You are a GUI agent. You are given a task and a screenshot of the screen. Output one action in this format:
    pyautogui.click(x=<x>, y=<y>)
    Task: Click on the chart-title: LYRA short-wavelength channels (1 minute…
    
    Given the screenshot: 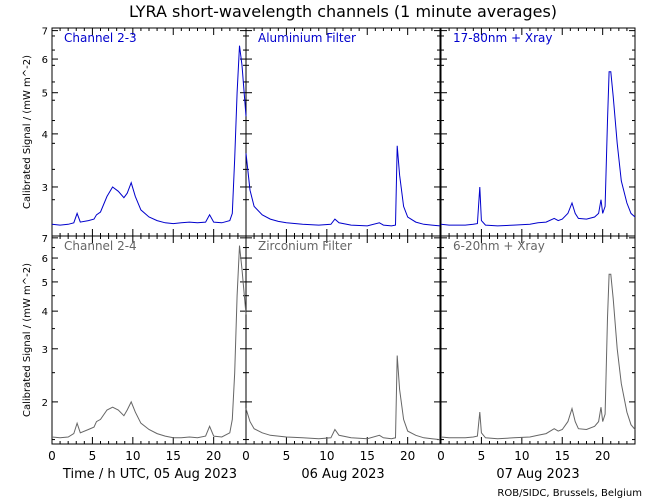 What is the action you would take?
    pyautogui.click(x=343, y=11)
    